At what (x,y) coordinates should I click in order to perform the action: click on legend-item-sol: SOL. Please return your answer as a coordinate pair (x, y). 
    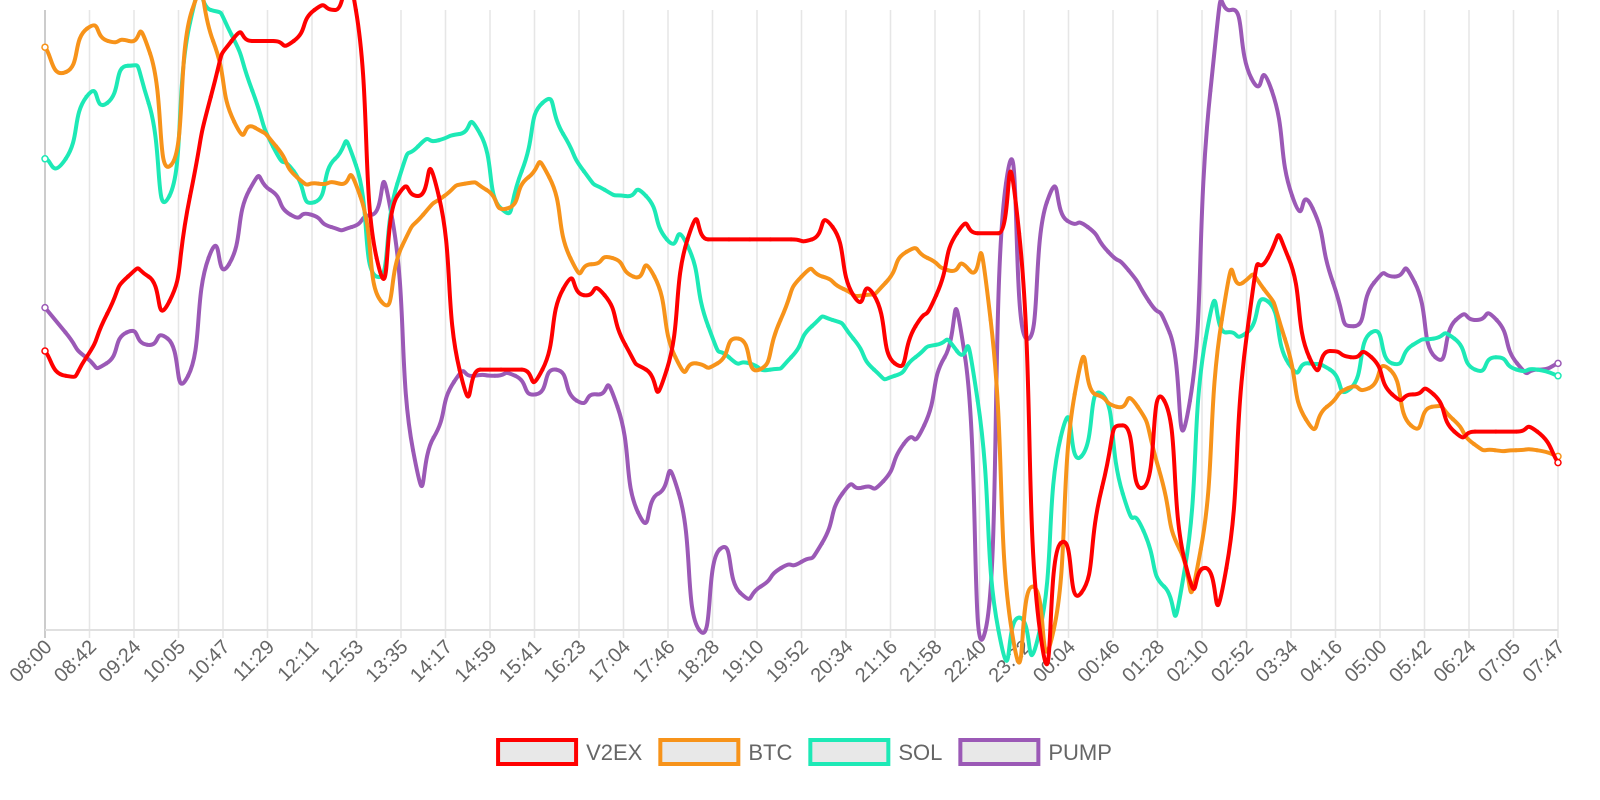
    Looking at the image, I should click on (875, 752).